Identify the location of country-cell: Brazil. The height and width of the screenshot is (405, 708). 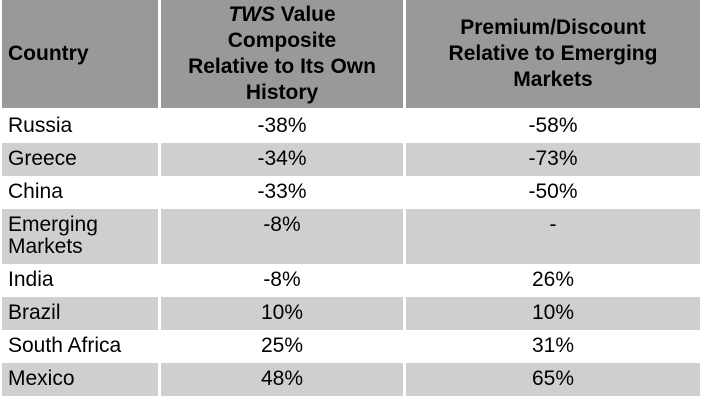
(80, 313).